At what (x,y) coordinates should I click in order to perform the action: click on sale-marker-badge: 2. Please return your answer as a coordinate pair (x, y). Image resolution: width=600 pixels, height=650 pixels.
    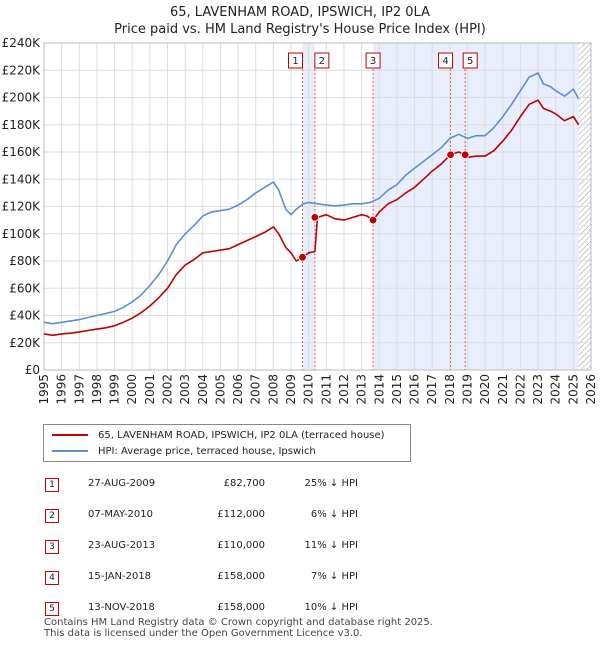
    Looking at the image, I should click on (52, 516).